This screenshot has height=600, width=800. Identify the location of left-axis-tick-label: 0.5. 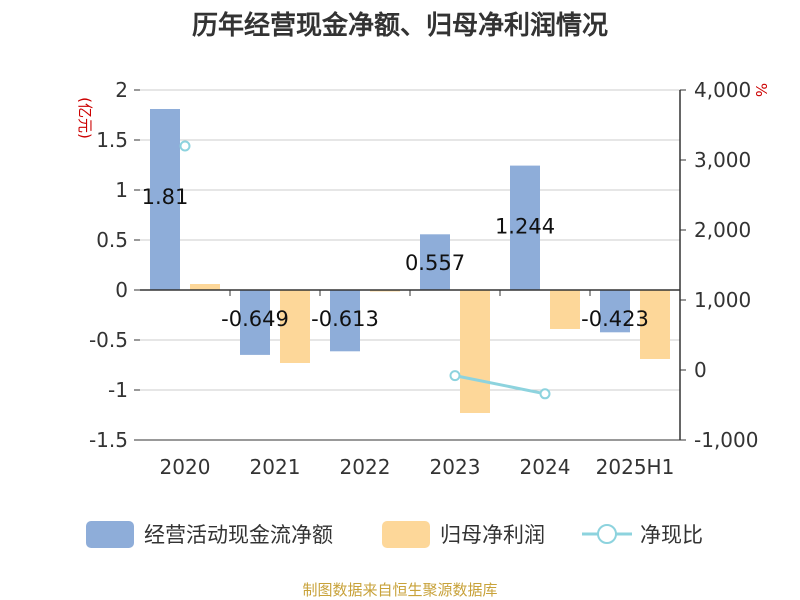
(112, 240).